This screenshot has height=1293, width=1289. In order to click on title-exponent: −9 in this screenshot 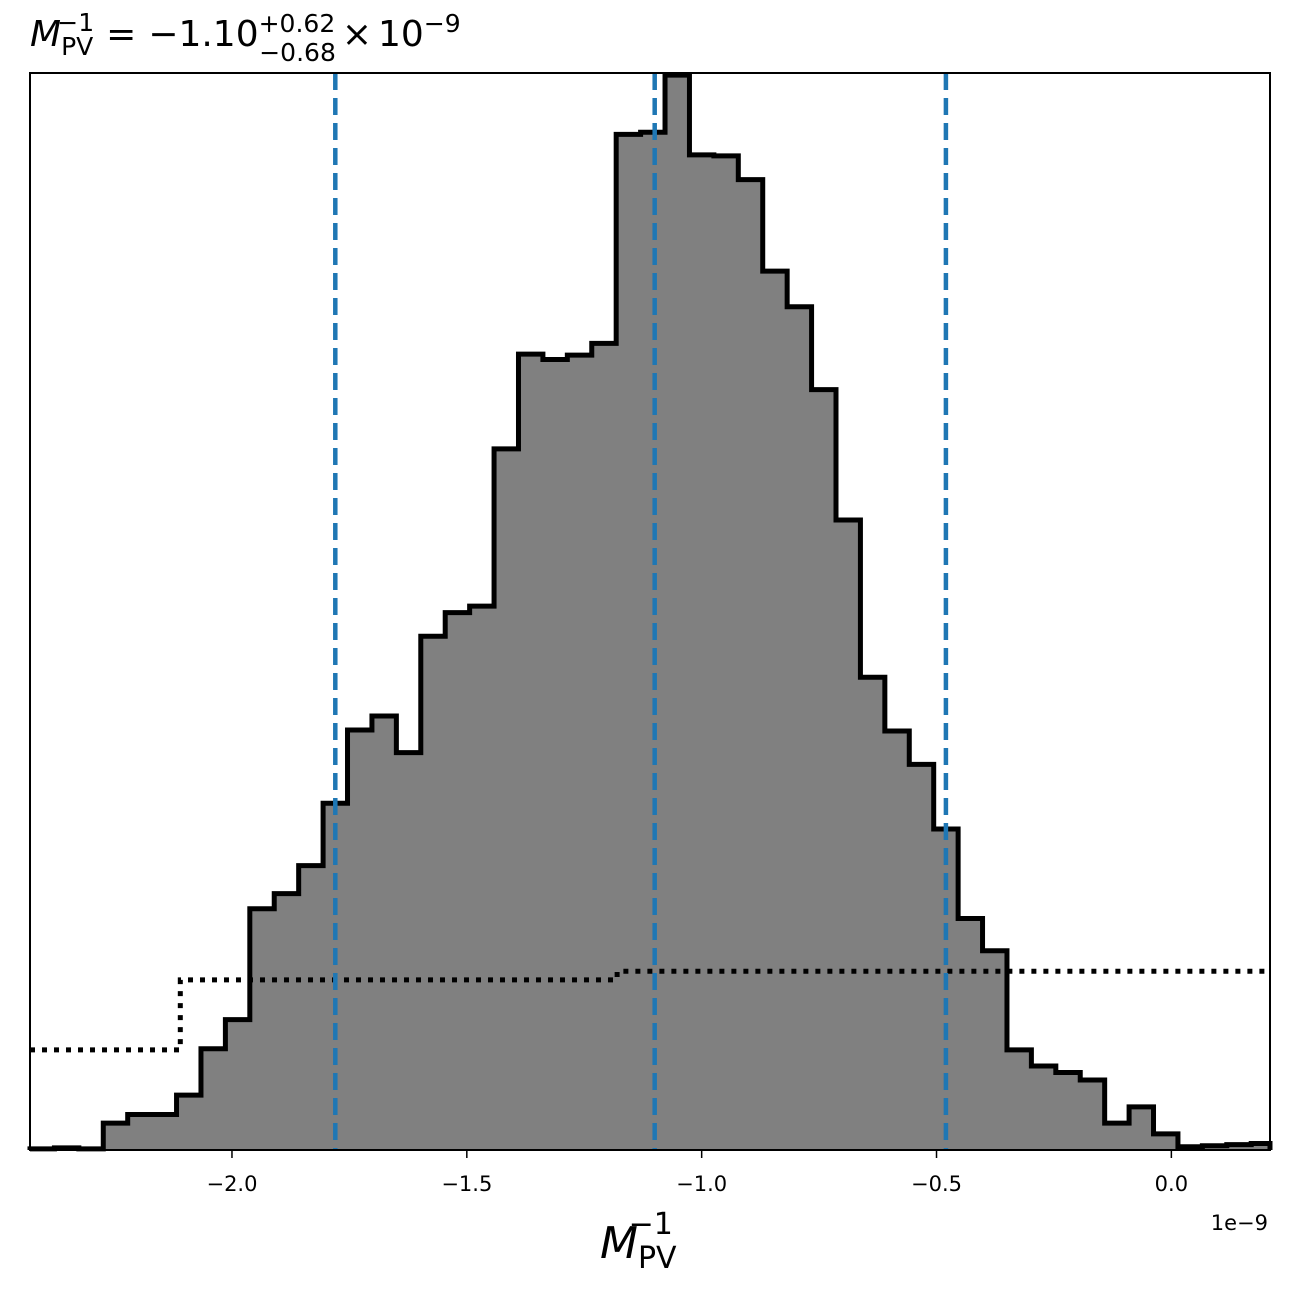, I will do `click(442, 23)`.